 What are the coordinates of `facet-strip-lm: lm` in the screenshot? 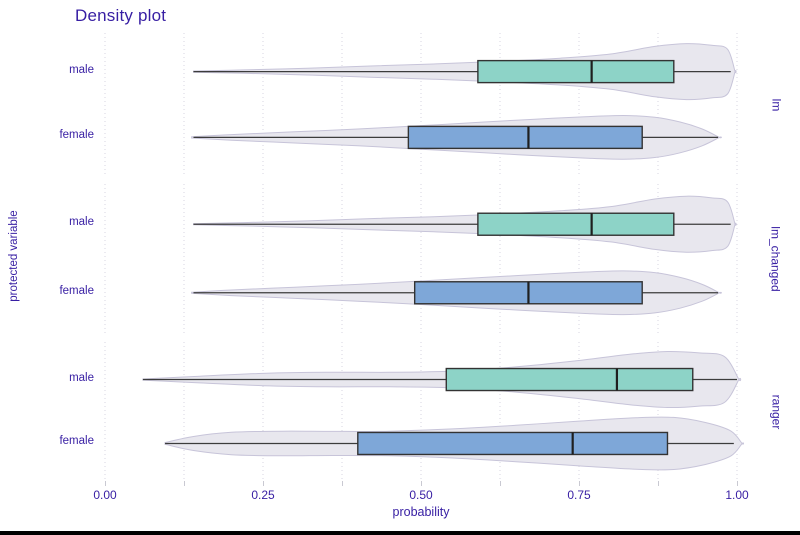 It's located at (776, 104).